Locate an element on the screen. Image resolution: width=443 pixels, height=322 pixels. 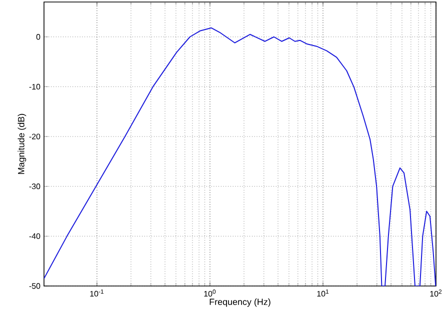
x-axis-title: Frequency (Hz) is located at coordinates (240, 302).